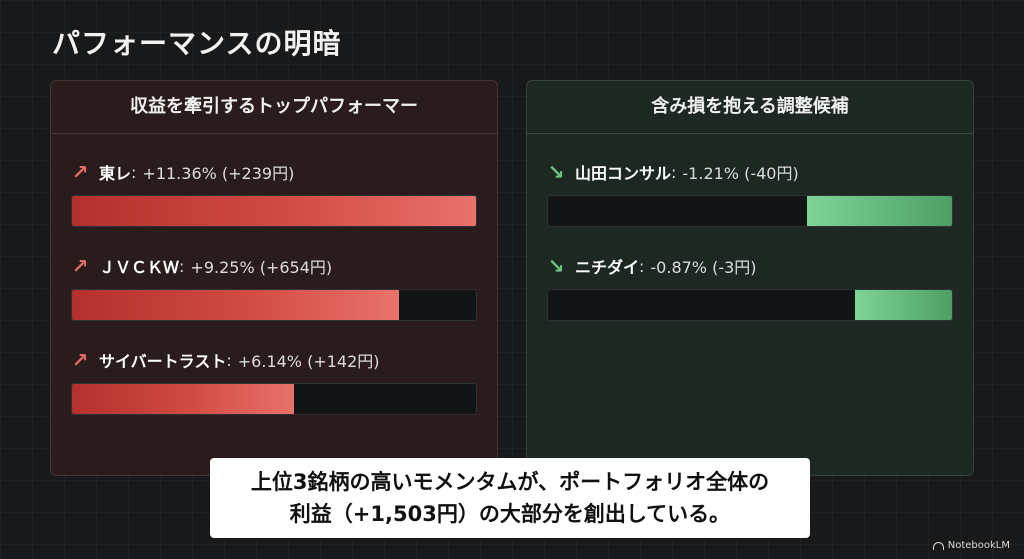  I want to click on stock-name: 山田コンサル, so click(623, 173).